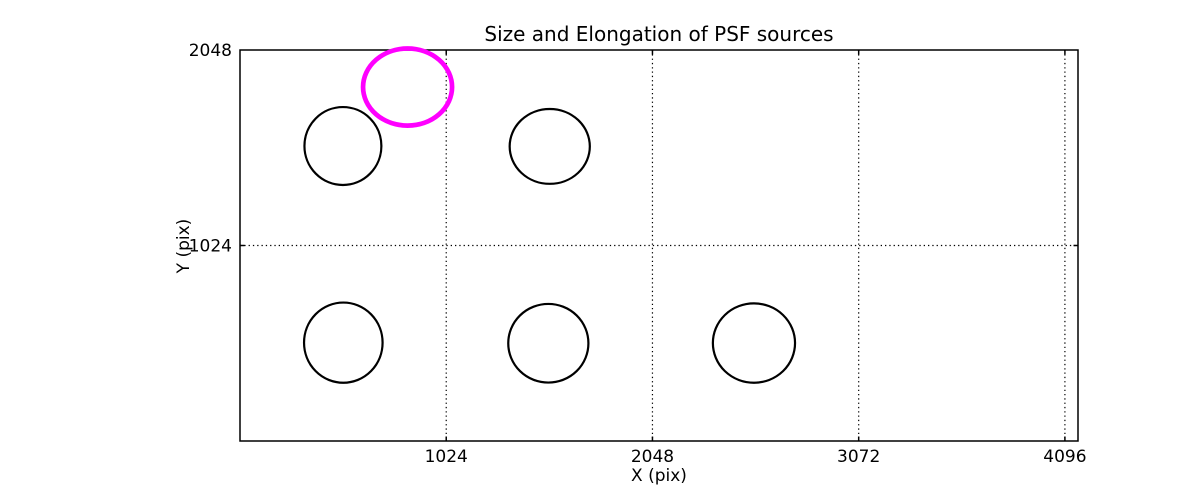  Describe the element at coordinates (446, 457) in the screenshot. I see `x-tick-label-1024: 1024` at that location.